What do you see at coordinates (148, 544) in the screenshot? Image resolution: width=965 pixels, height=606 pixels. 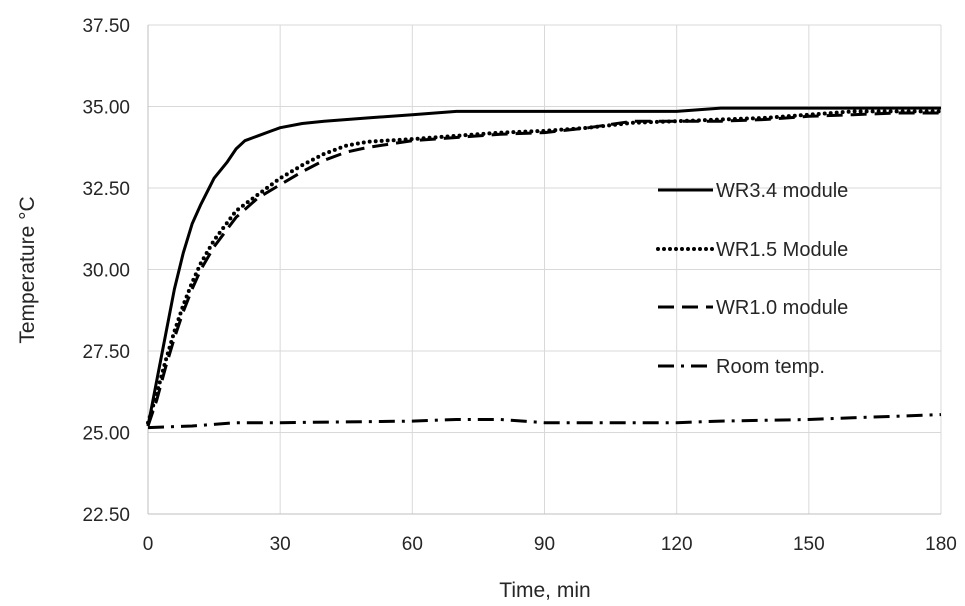 I see `x-tick-label: 0` at bounding box center [148, 544].